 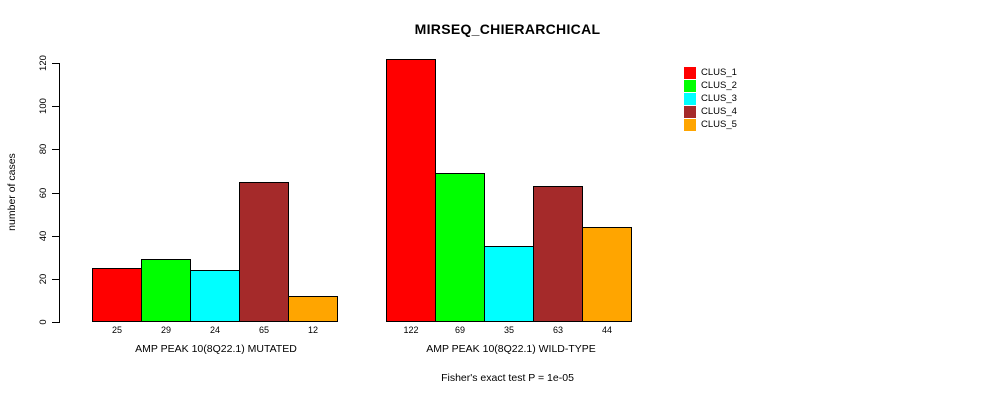 I want to click on legend-label: CLUS_2, so click(x=719, y=85).